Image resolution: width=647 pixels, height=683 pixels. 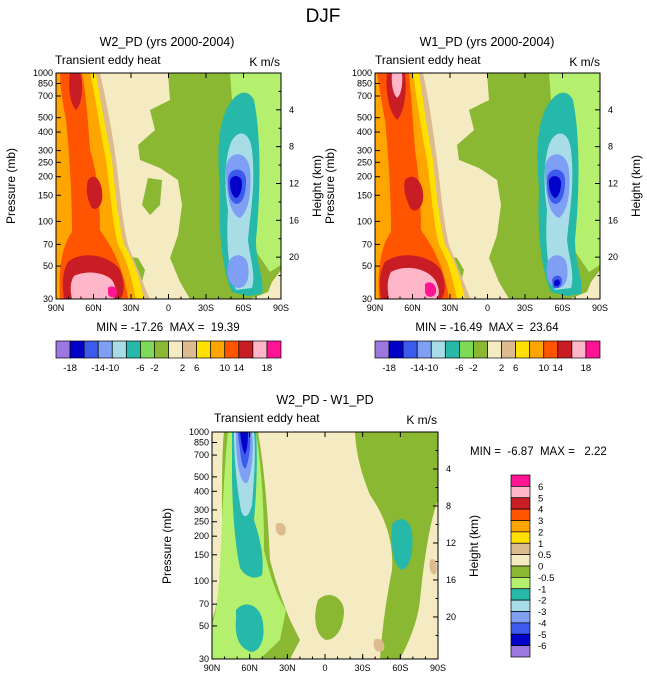 What do you see at coordinates (431, 368) in the screenshot?
I see `colorbar-label: -10` at bounding box center [431, 368].